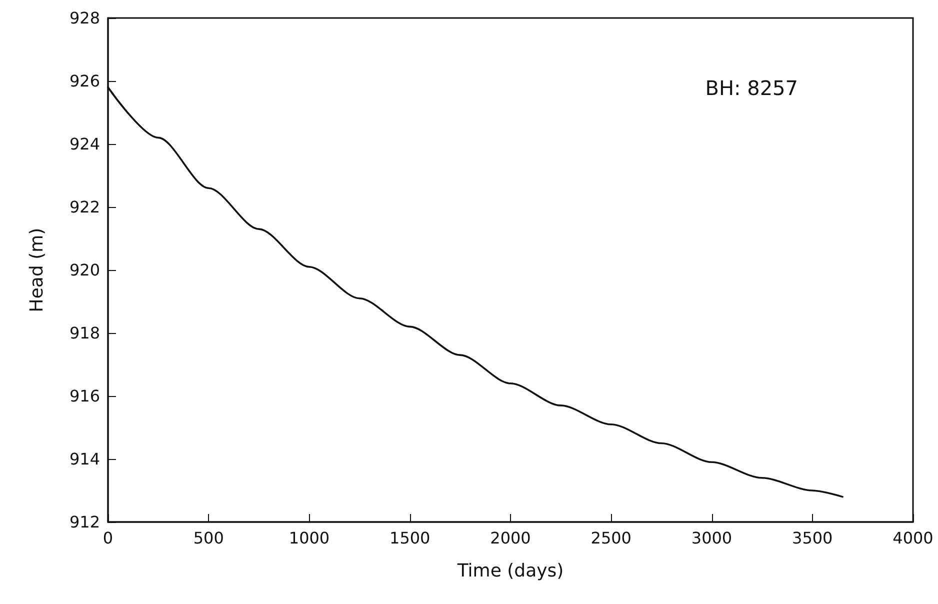 The image size is (938, 604). Describe the element at coordinates (84, 18) in the screenshot. I see `y-tick-label: 928` at that location.